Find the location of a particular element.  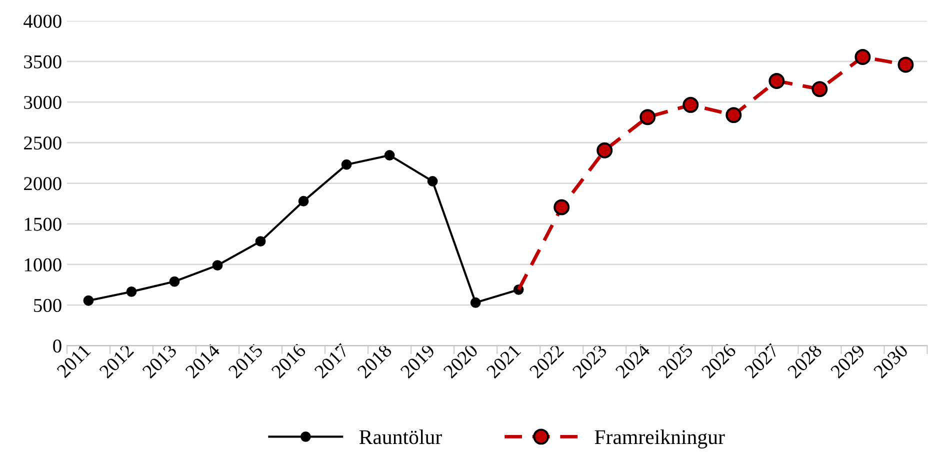

x-tick-label: 2029 is located at coordinates (848, 361).